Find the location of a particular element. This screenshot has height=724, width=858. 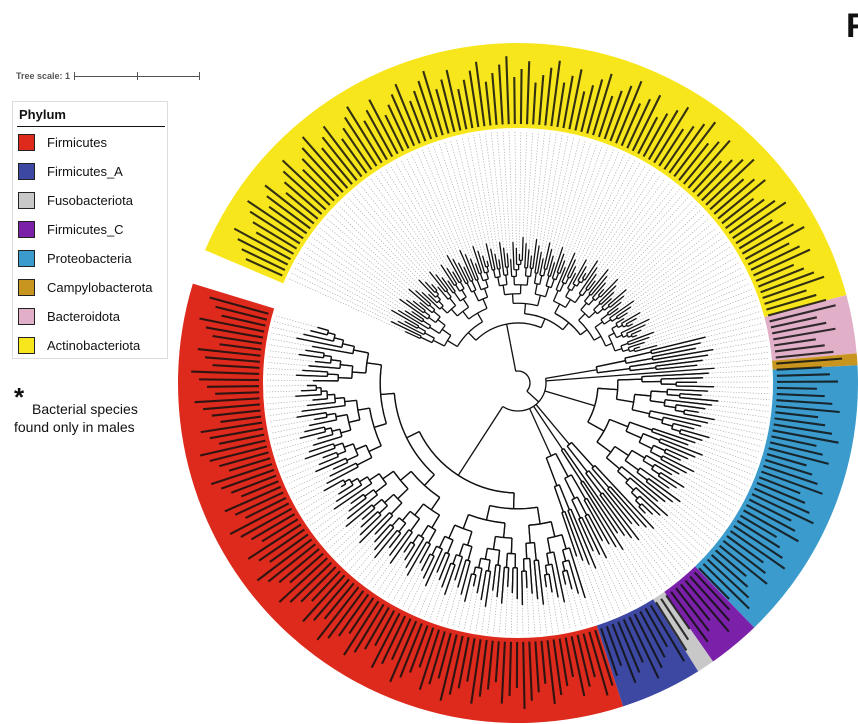

legend-title: Phylum is located at coordinates (42, 114).